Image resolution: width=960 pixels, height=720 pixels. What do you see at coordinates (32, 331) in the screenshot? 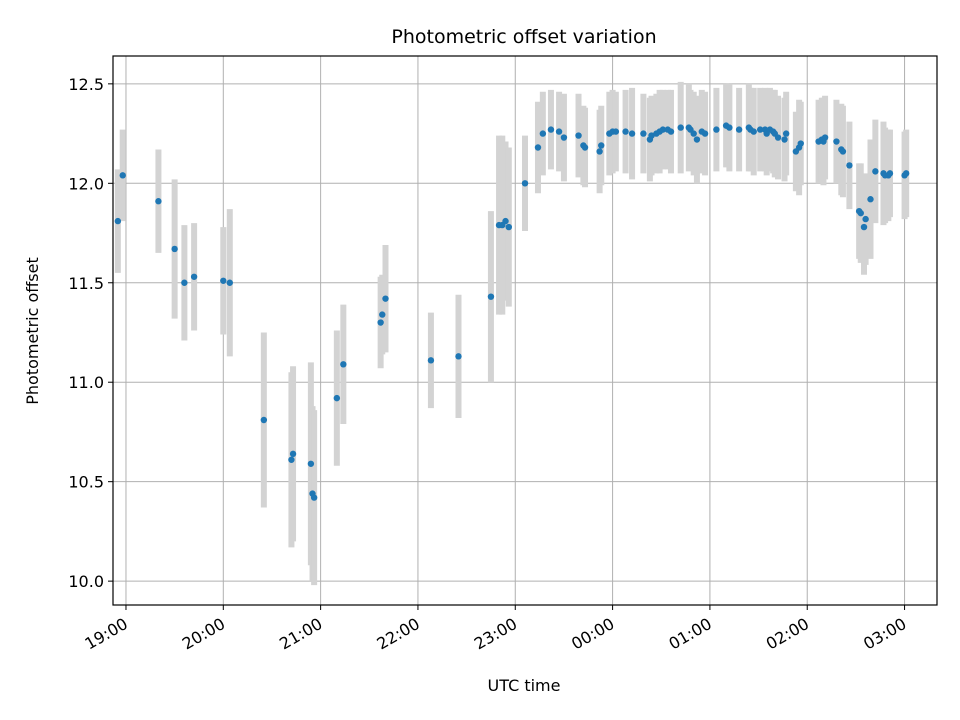
I see `y-axis-label: Photometric offset` at bounding box center [32, 331].